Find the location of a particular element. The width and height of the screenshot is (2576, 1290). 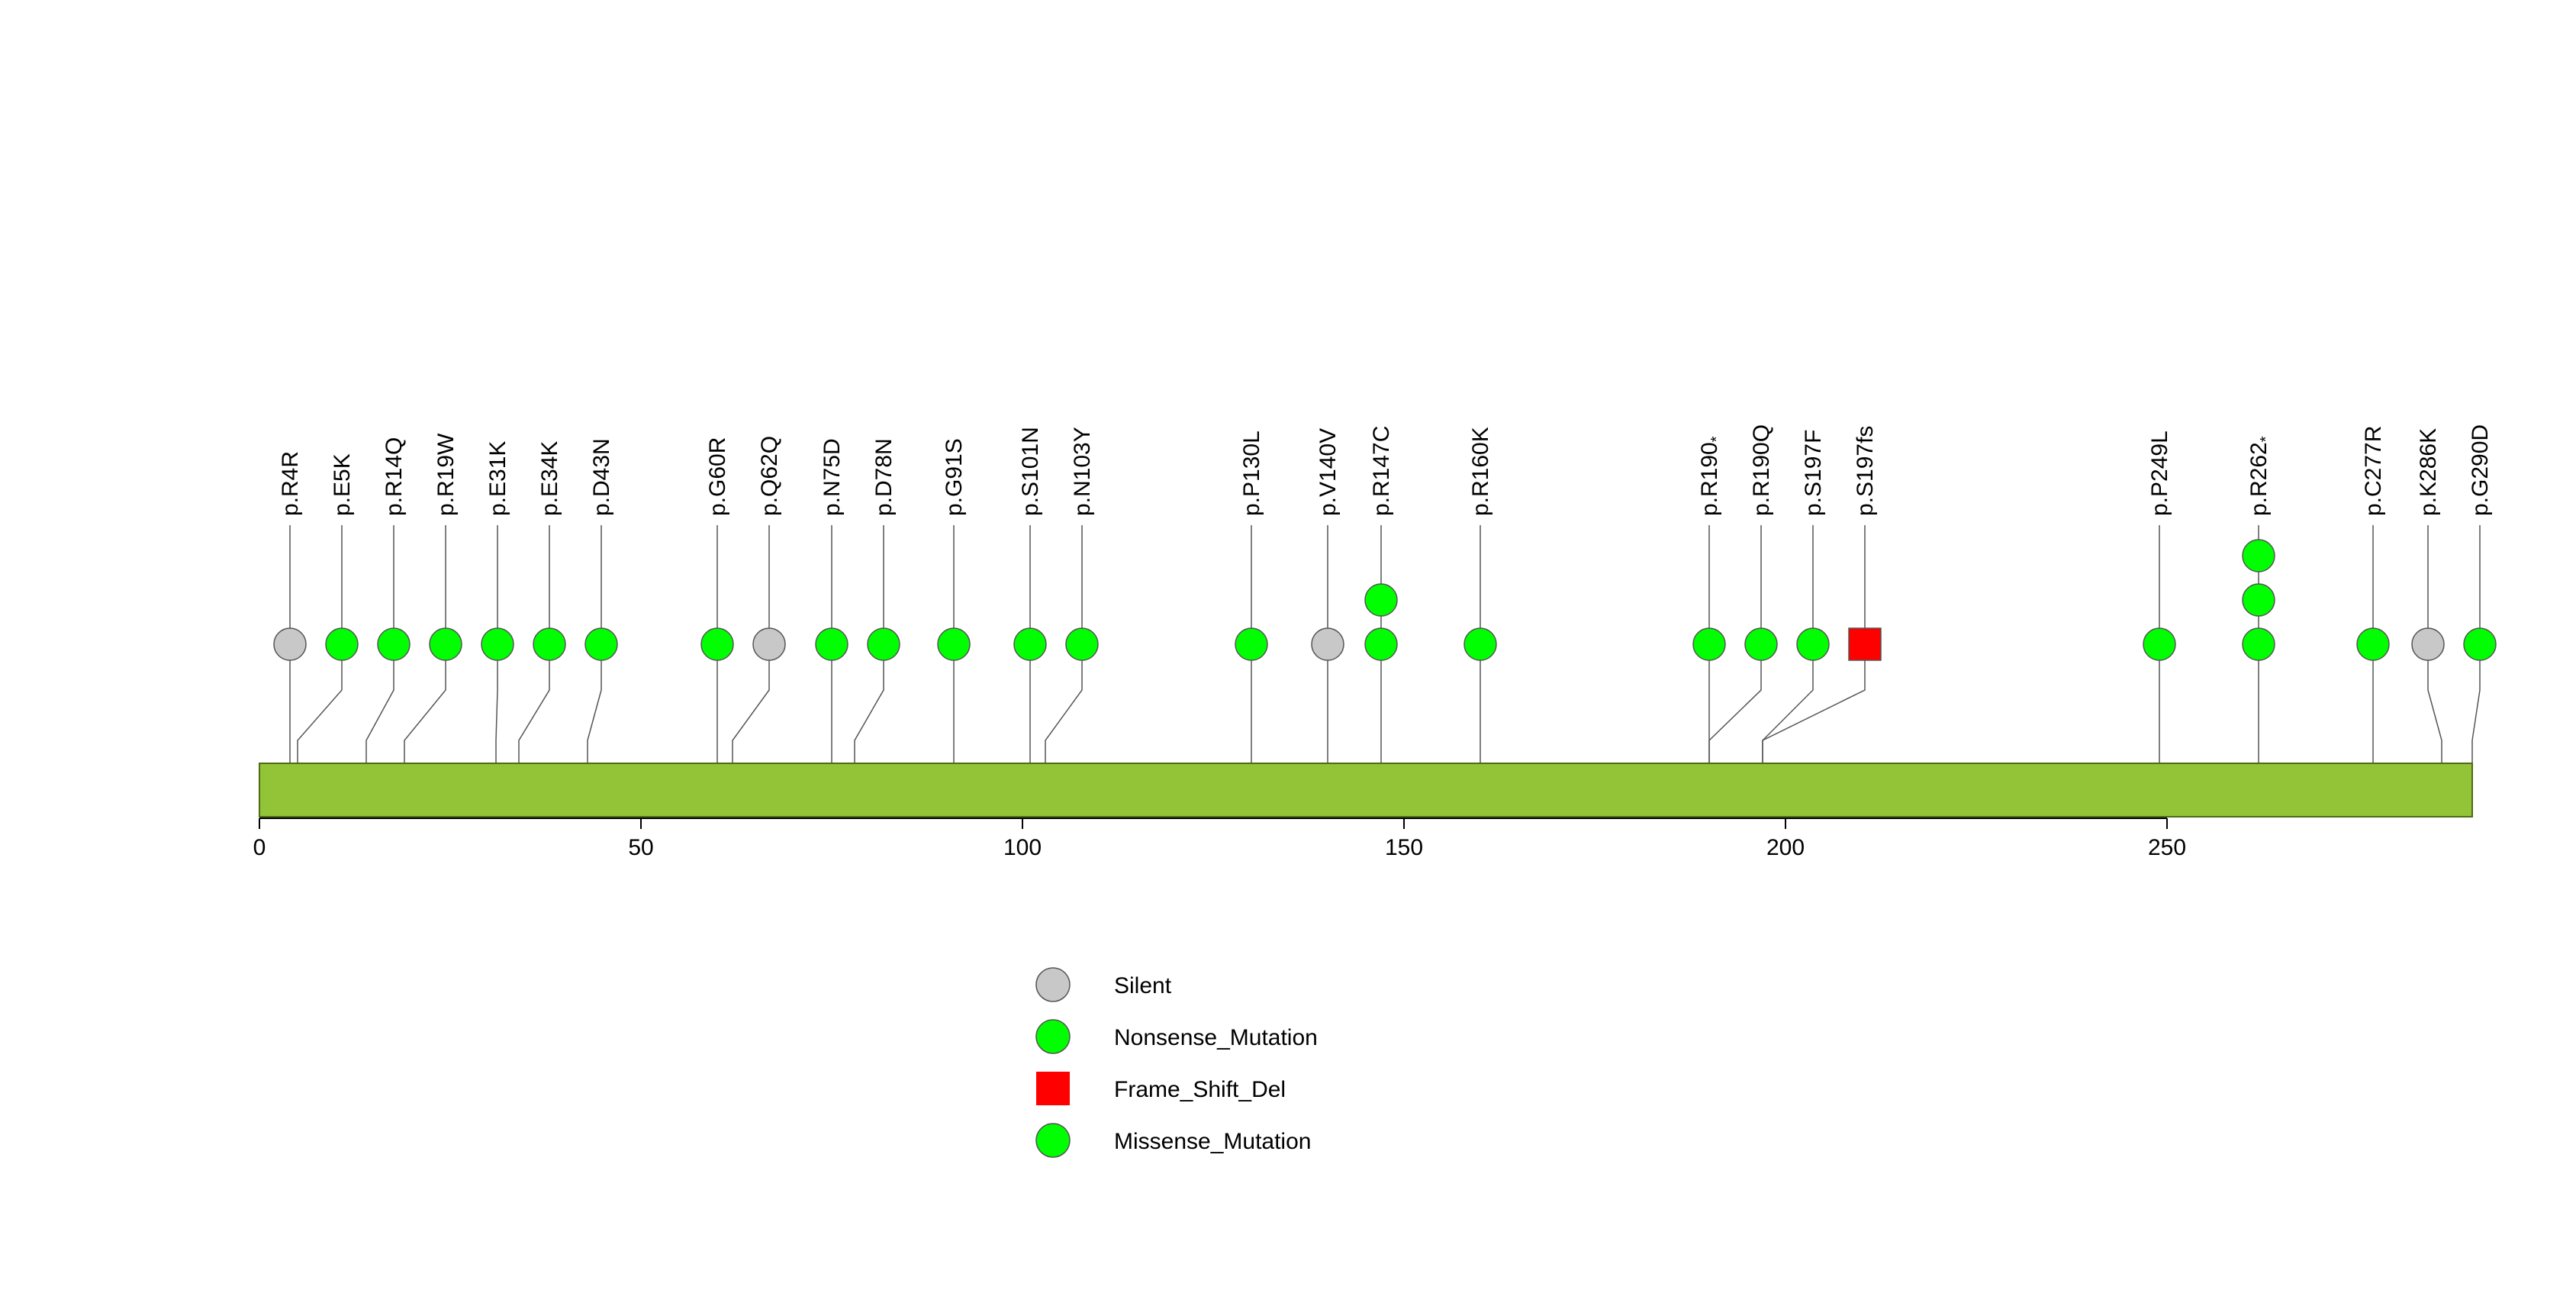

mutation-marker-p-s101n is located at coordinates (1030, 644).